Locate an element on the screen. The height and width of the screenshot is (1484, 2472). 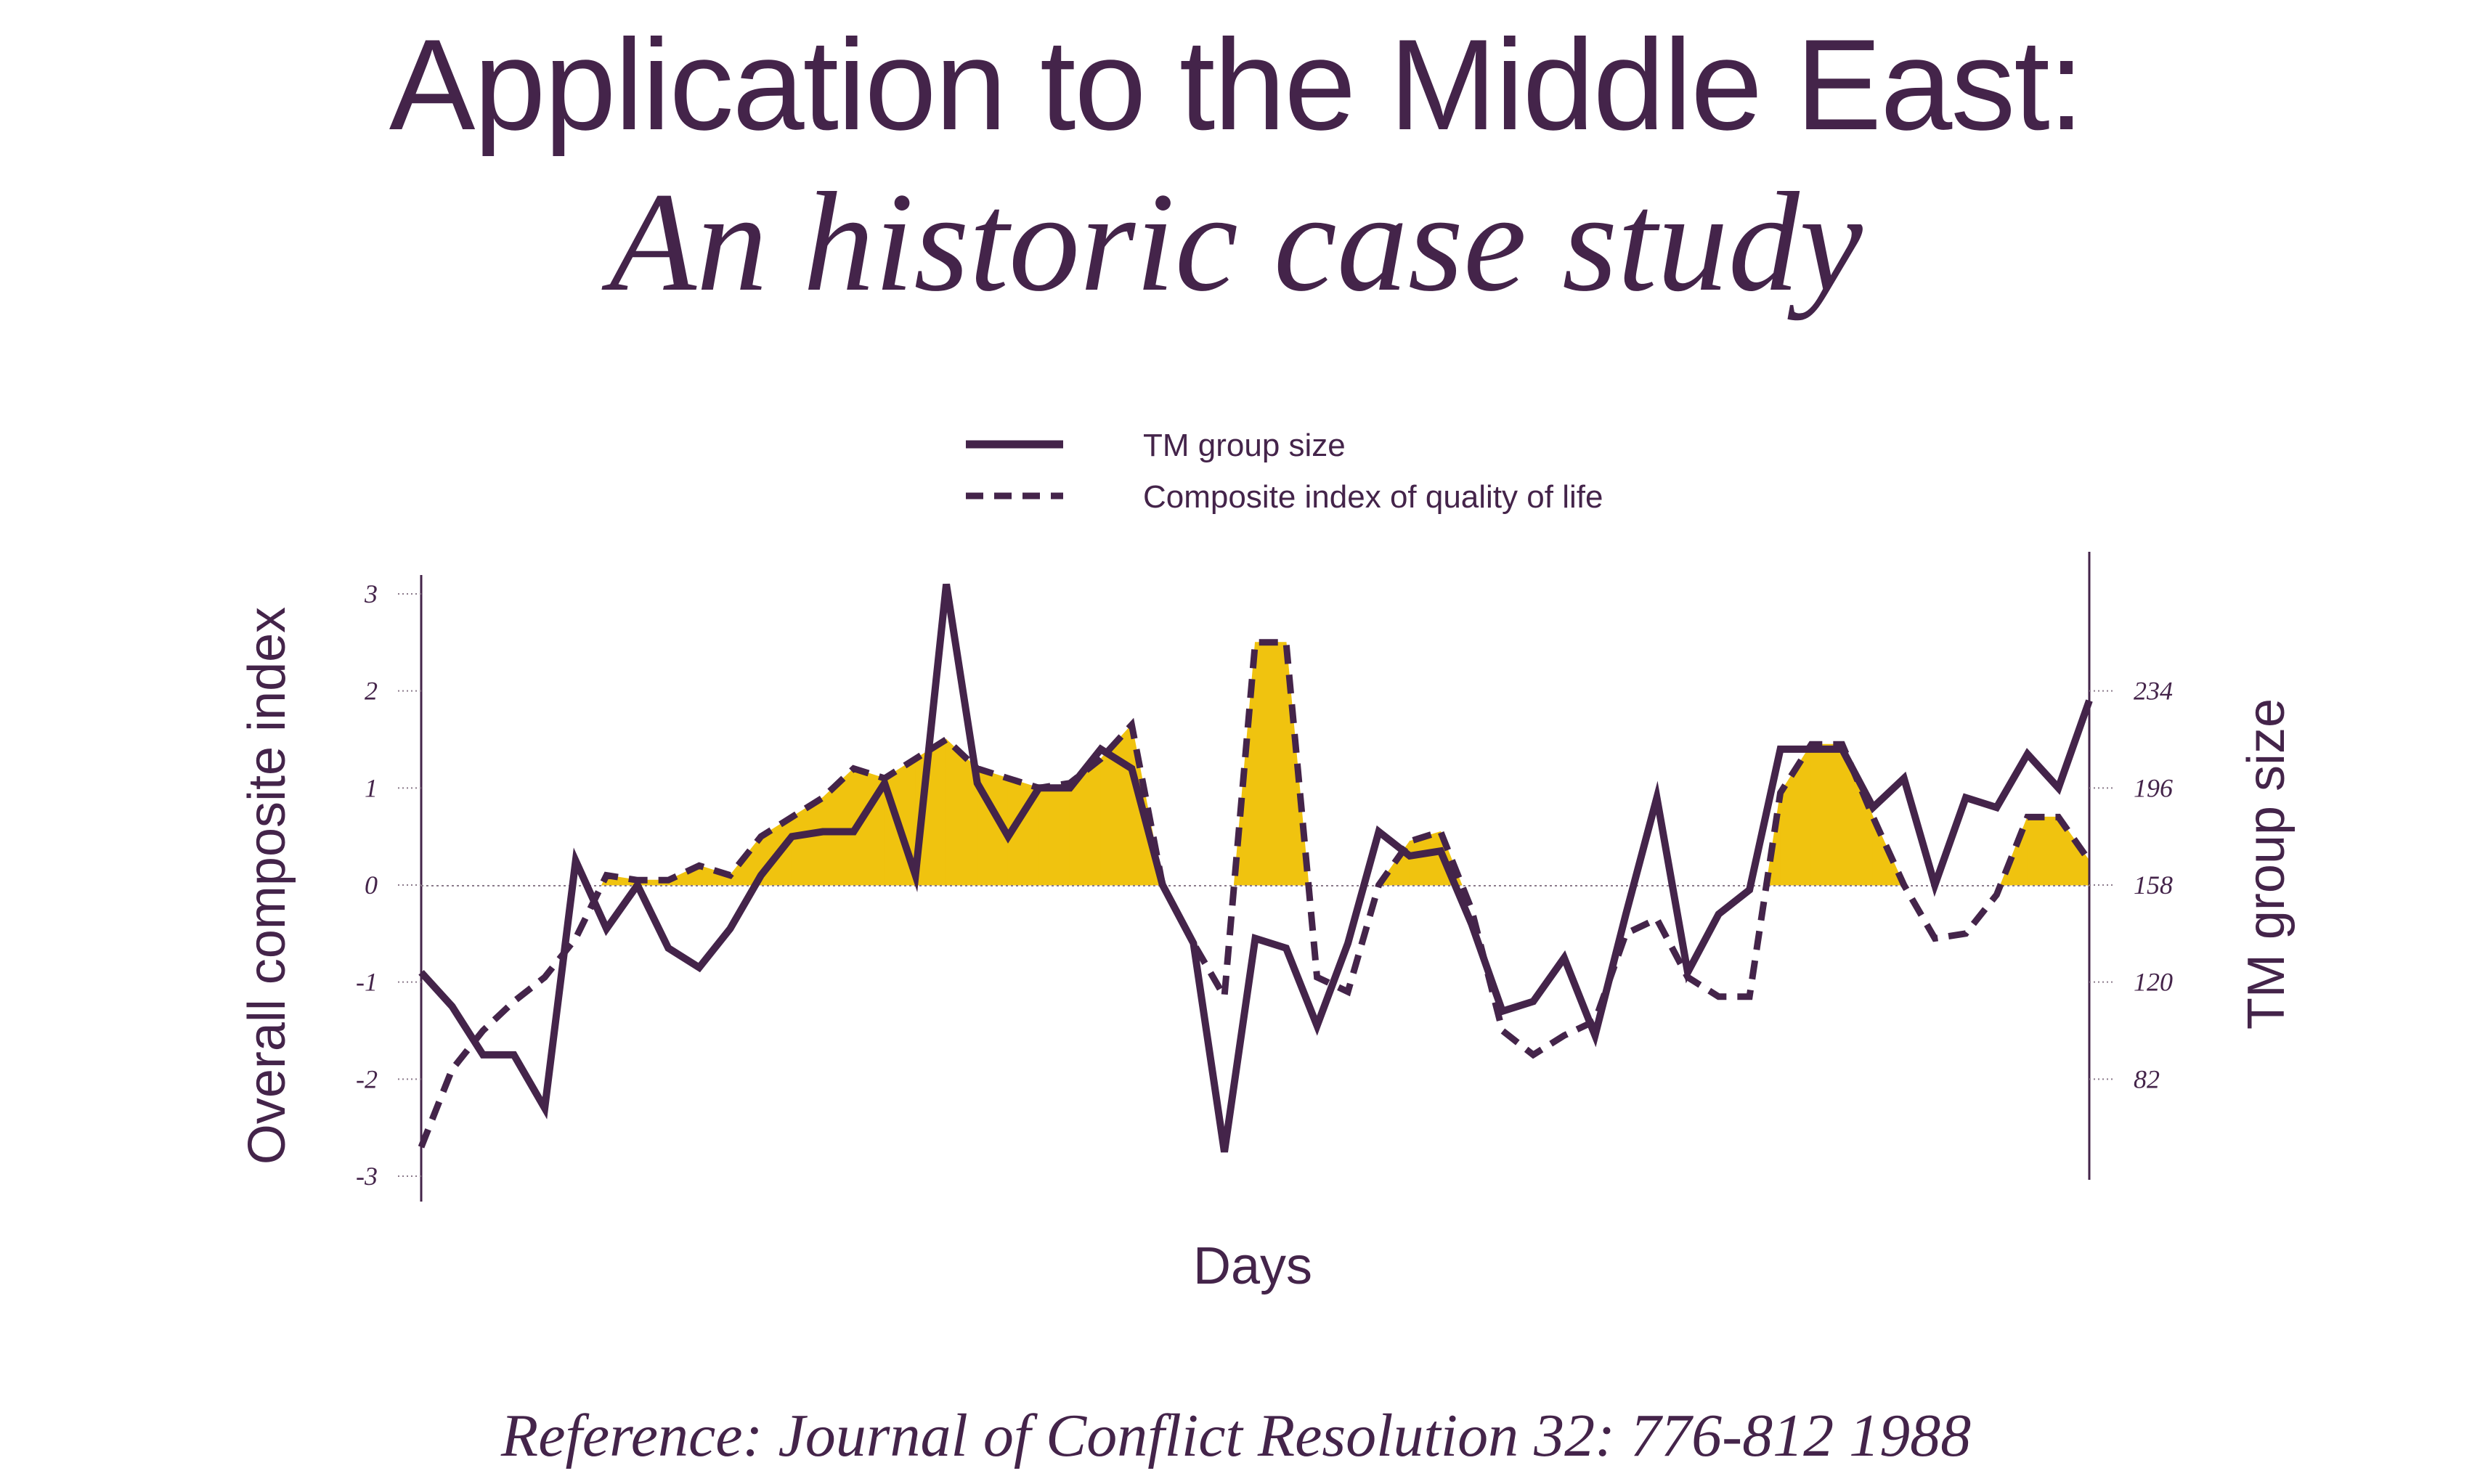
y-left-tick-label: 2 is located at coordinates (371, 691).